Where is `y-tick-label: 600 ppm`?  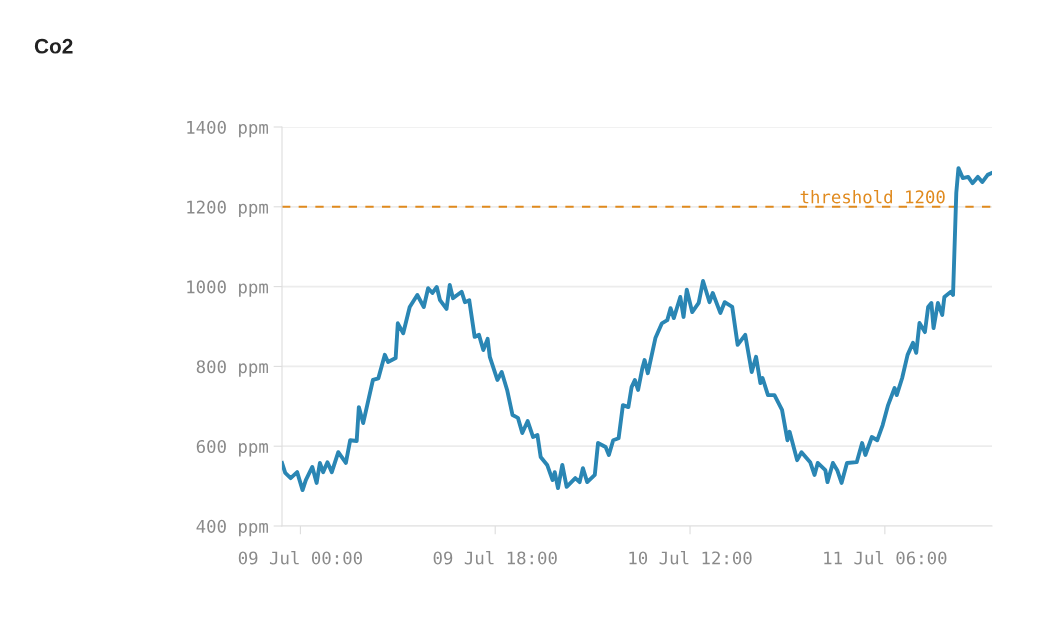 y-tick-label: 600 ppm is located at coordinates (232, 448).